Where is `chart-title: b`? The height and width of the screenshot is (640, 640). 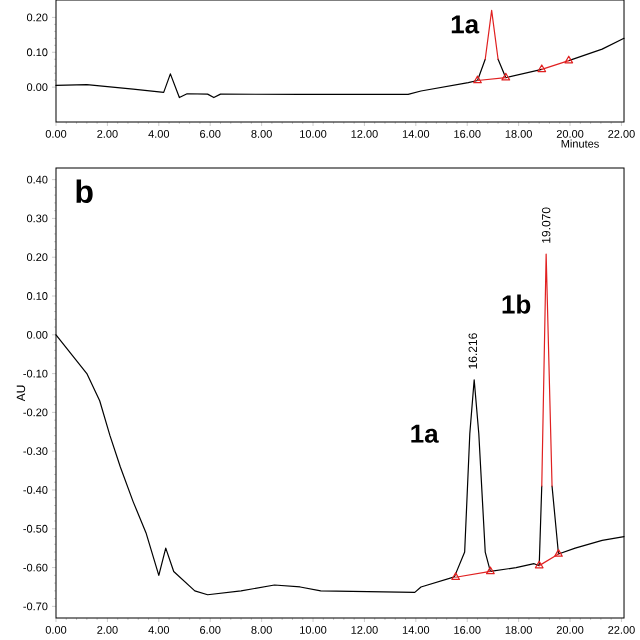
chart-title: b is located at coordinates (84, 191).